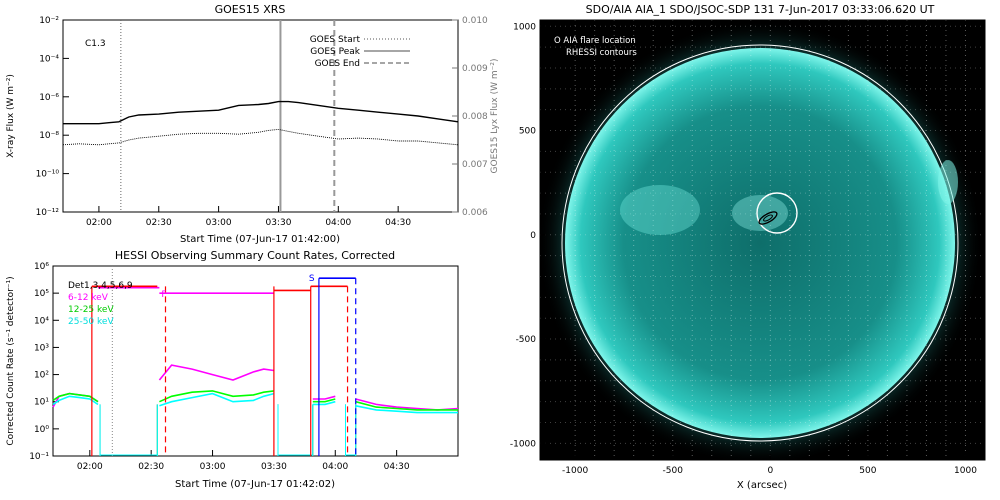 This screenshot has width=1000, height=500. What do you see at coordinates (41, 321) in the screenshot?
I see `hessi-y-tick-label: 10⁴` at bounding box center [41, 321].